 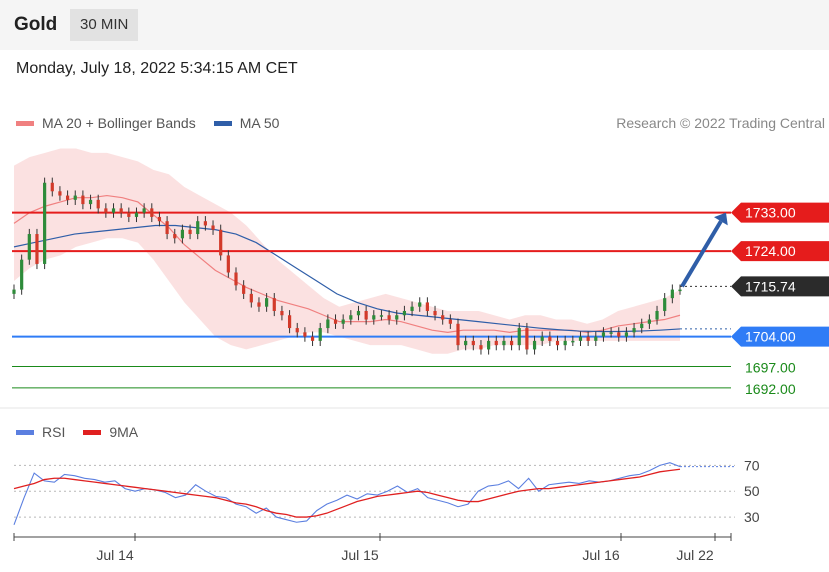 I want to click on instrument-title: Gold, so click(x=36, y=24).